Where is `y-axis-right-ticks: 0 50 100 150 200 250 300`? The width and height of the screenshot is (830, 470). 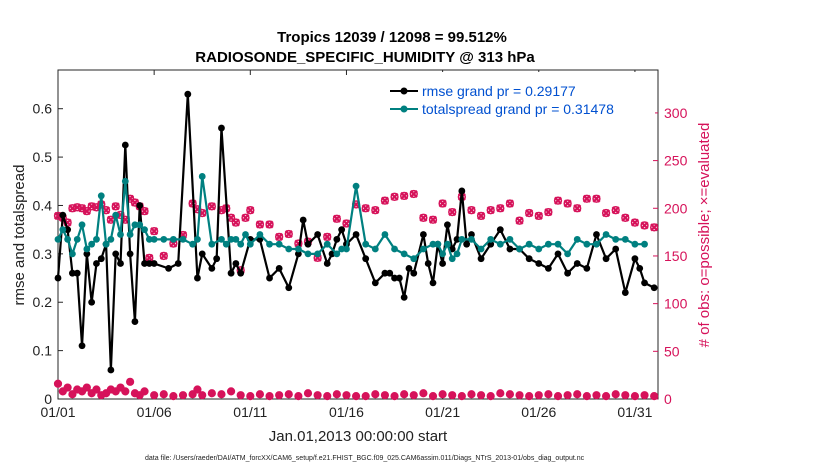
y-axis-right-ticks: 0 50 100 150 200 250 300 is located at coordinates (670, 256).